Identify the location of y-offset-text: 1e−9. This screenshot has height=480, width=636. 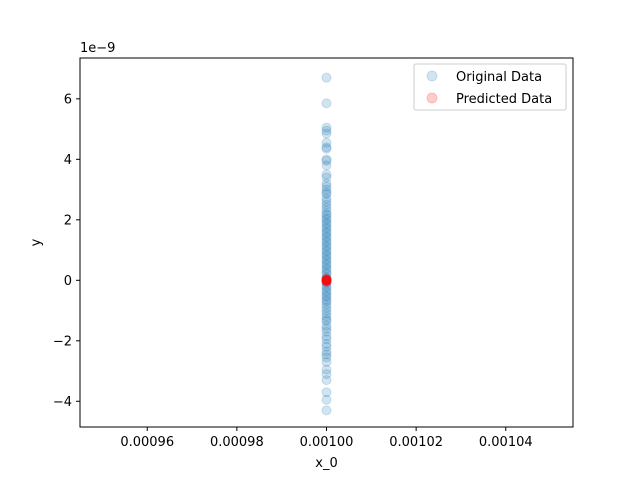
(97, 48).